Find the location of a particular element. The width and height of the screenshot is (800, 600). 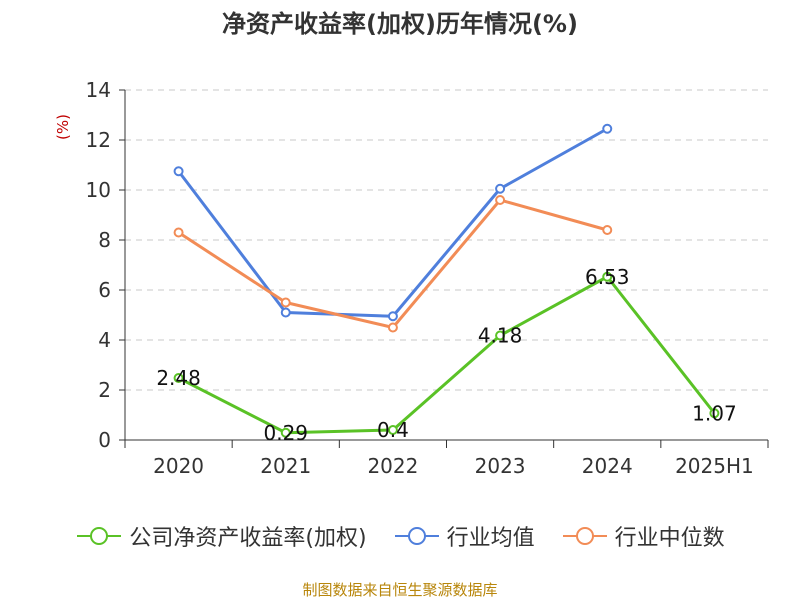

x-tick-label: 2020 is located at coordinates (178, 466).